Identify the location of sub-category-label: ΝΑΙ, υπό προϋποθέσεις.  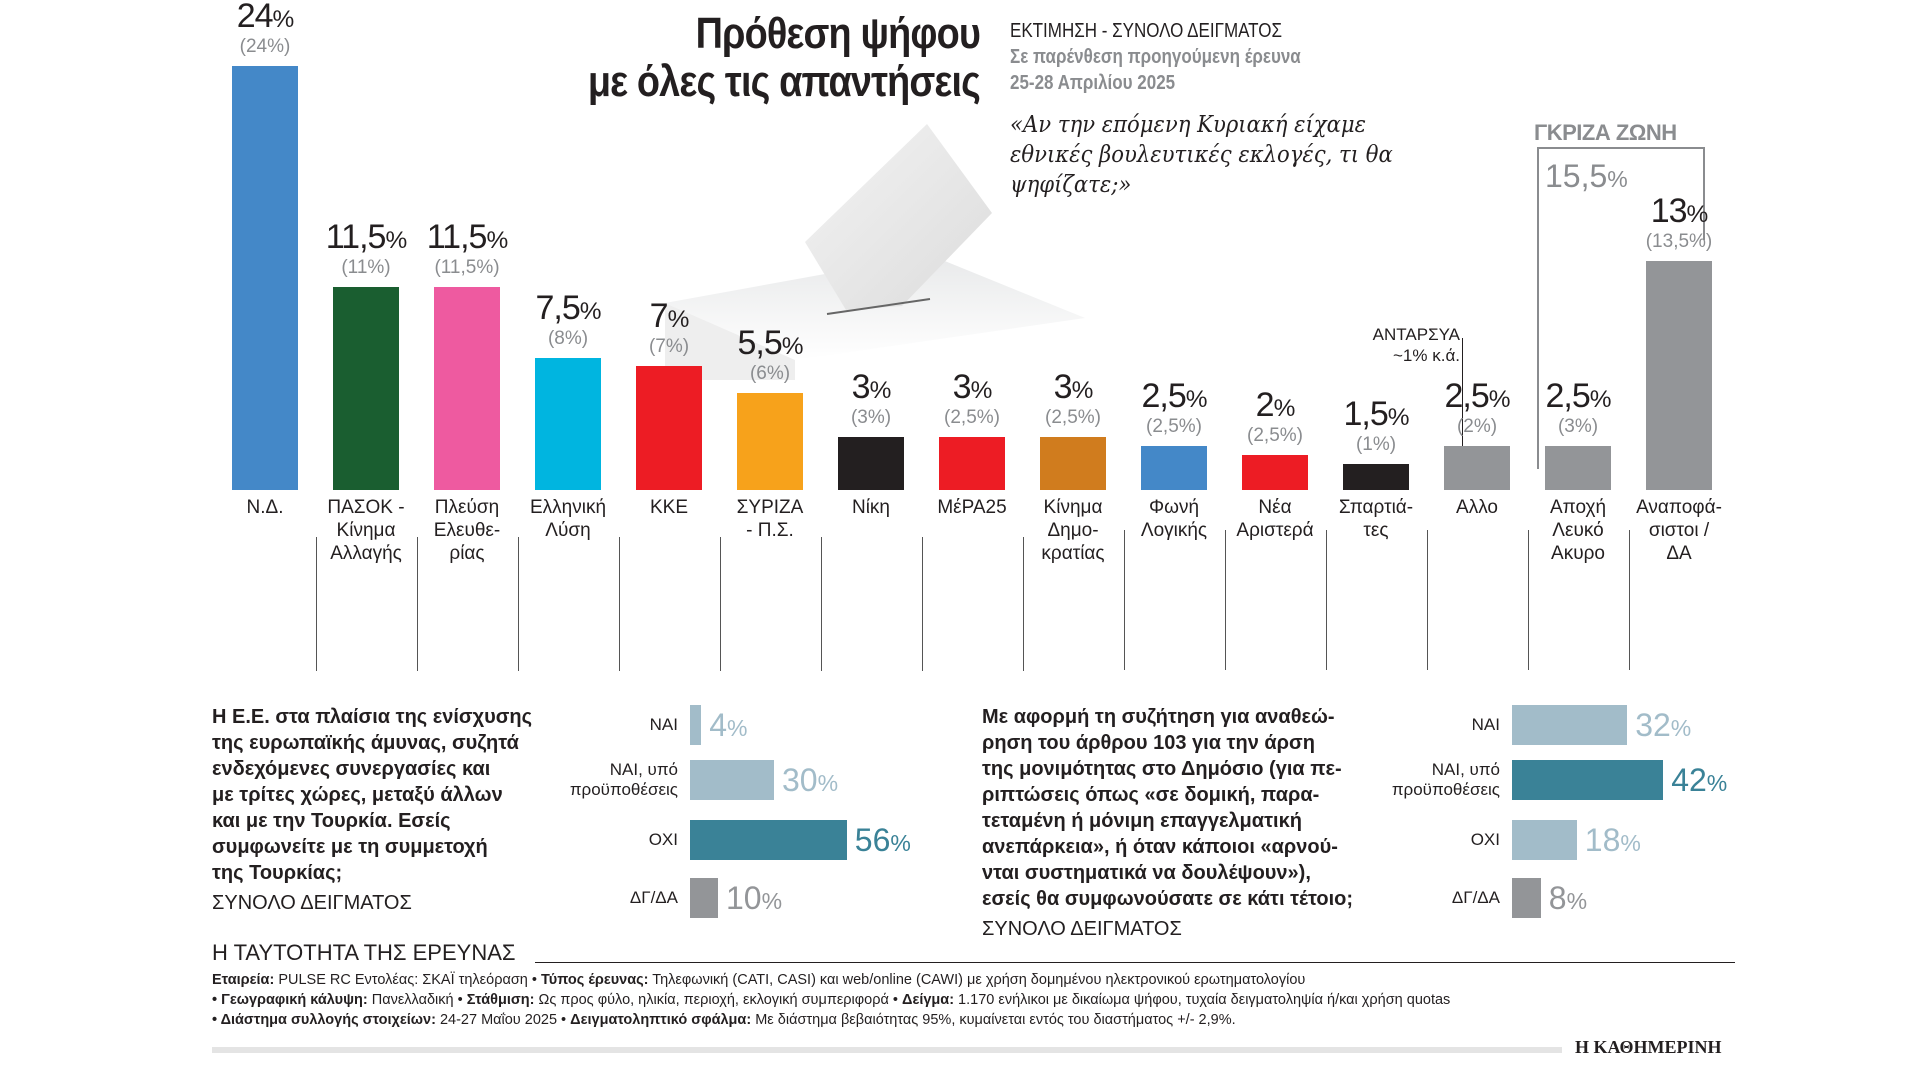
(623, 779).